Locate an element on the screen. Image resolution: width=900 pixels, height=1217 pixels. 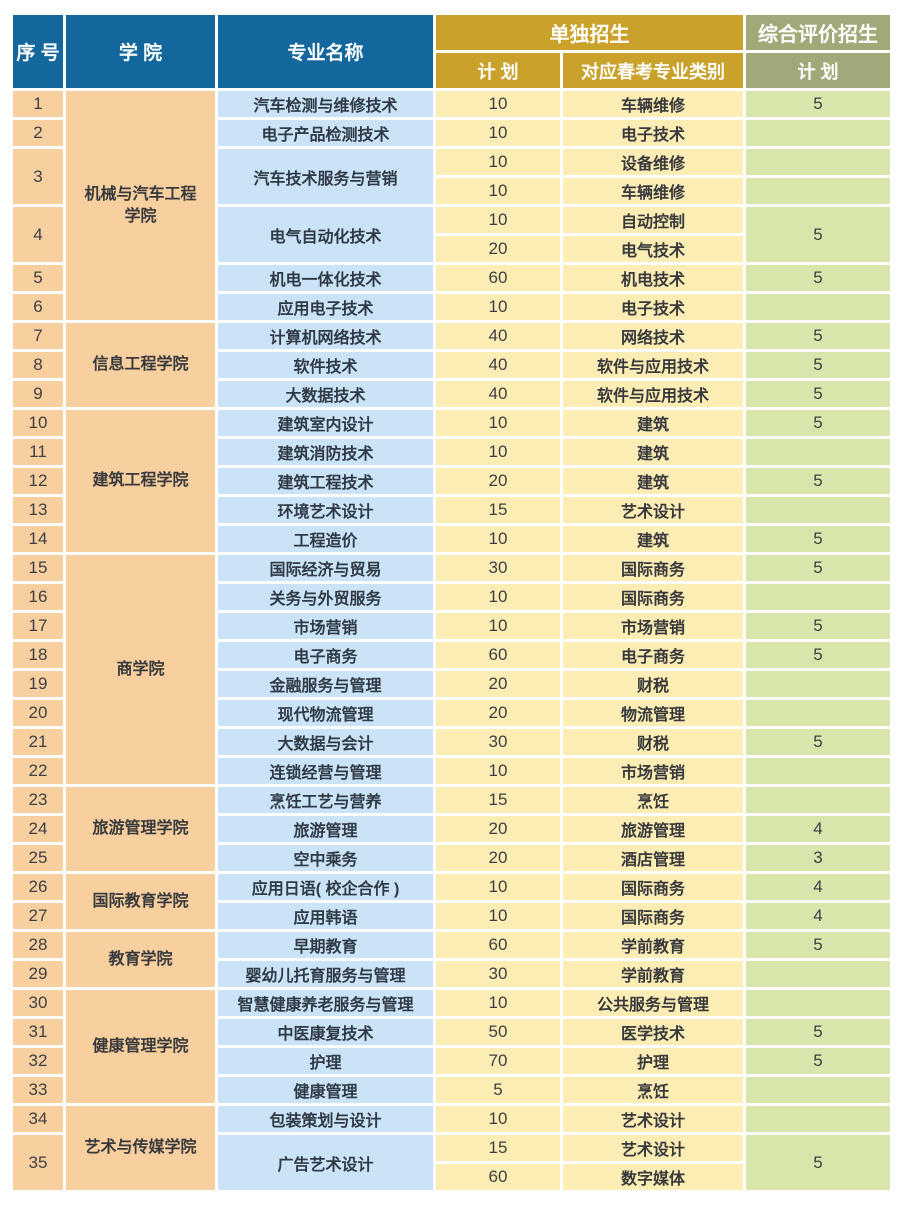
table-row: 8 软件技术 40 软件与应用技术 5 is located at coordinates (451, 365).